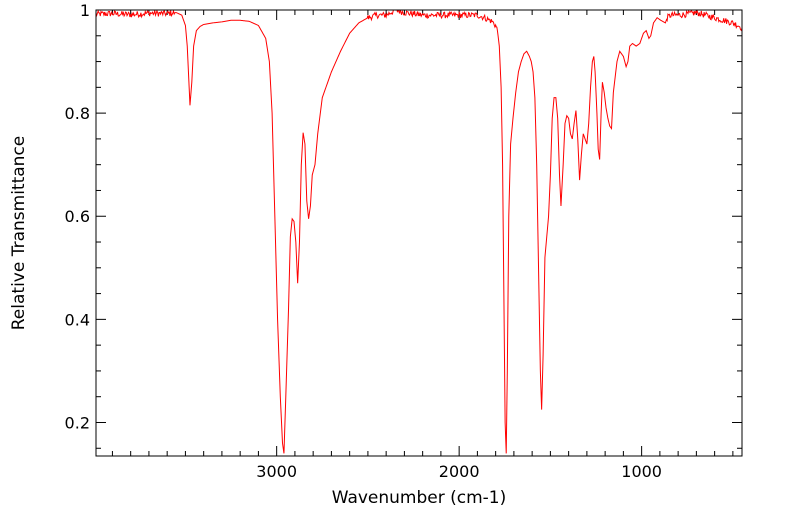 The width and height of the screenshot is (799, 516). Describe the element at coordinates (77, 216) in the screenshot. I see `y-tick-label: 0.6` at that location.